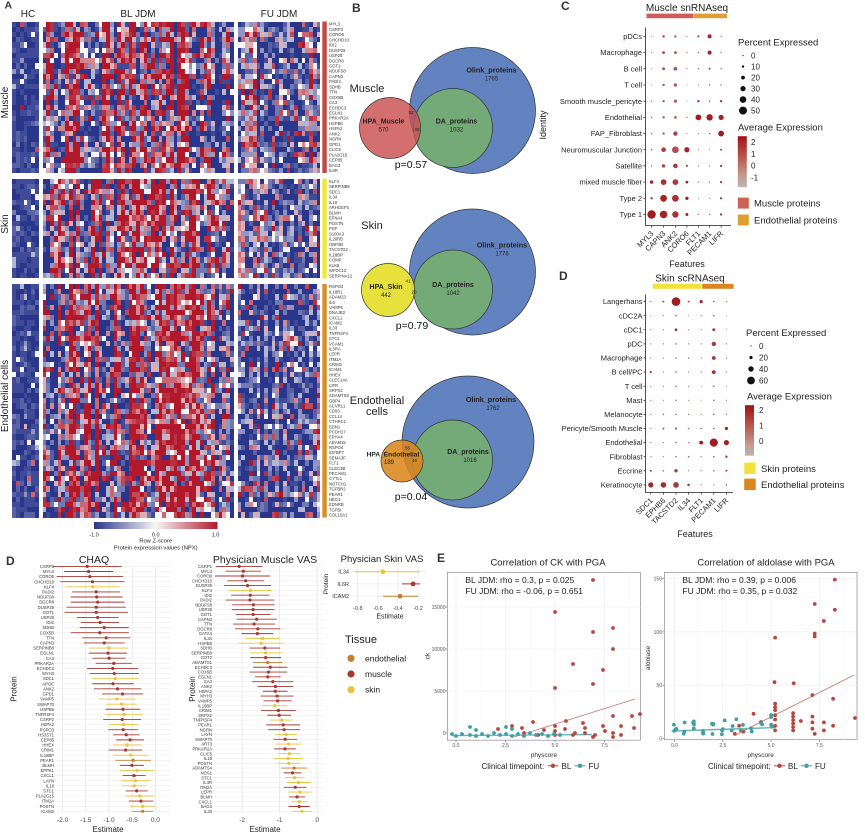 The height and width of the screenshot is (835, 865). What do you see at coordinates (343, 573) in the screenshot?
I see `svg-text: IL34` at bounding box center [343, 573].